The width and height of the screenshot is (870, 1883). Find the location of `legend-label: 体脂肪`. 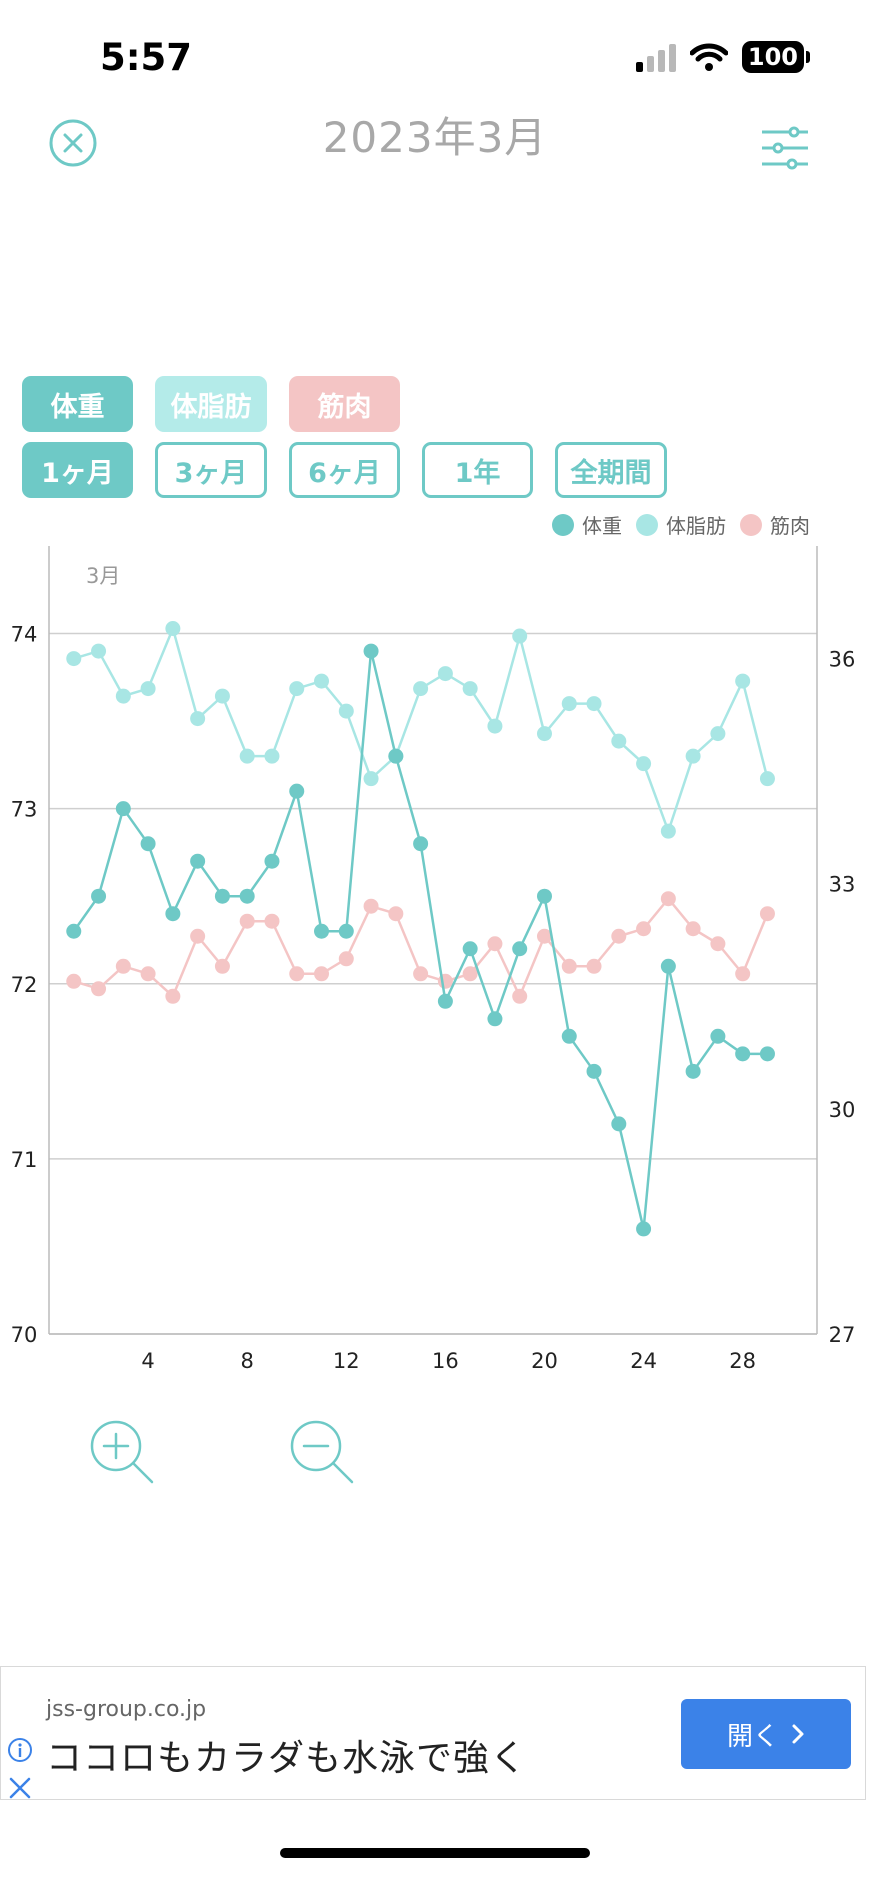

legend-label: 体脂肪 is located at coordinates (696, 526).